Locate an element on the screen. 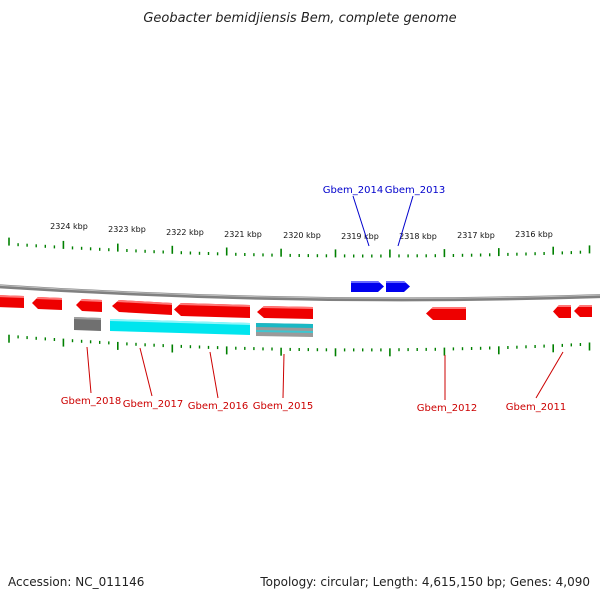 The image size is (600, 600). gene-gbem-2012 is located at coordinates (446, 313).